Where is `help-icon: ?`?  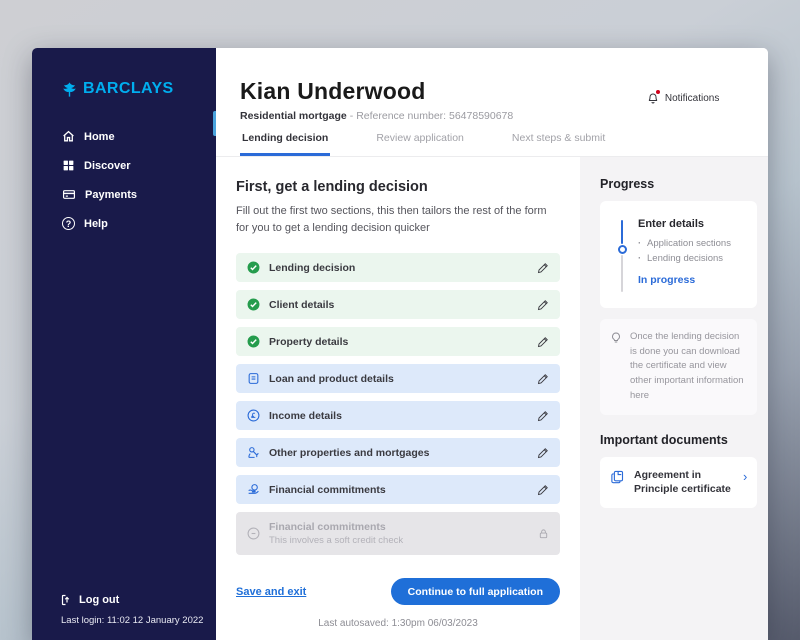
help-icon: ? is located at coordinates (68, 223).